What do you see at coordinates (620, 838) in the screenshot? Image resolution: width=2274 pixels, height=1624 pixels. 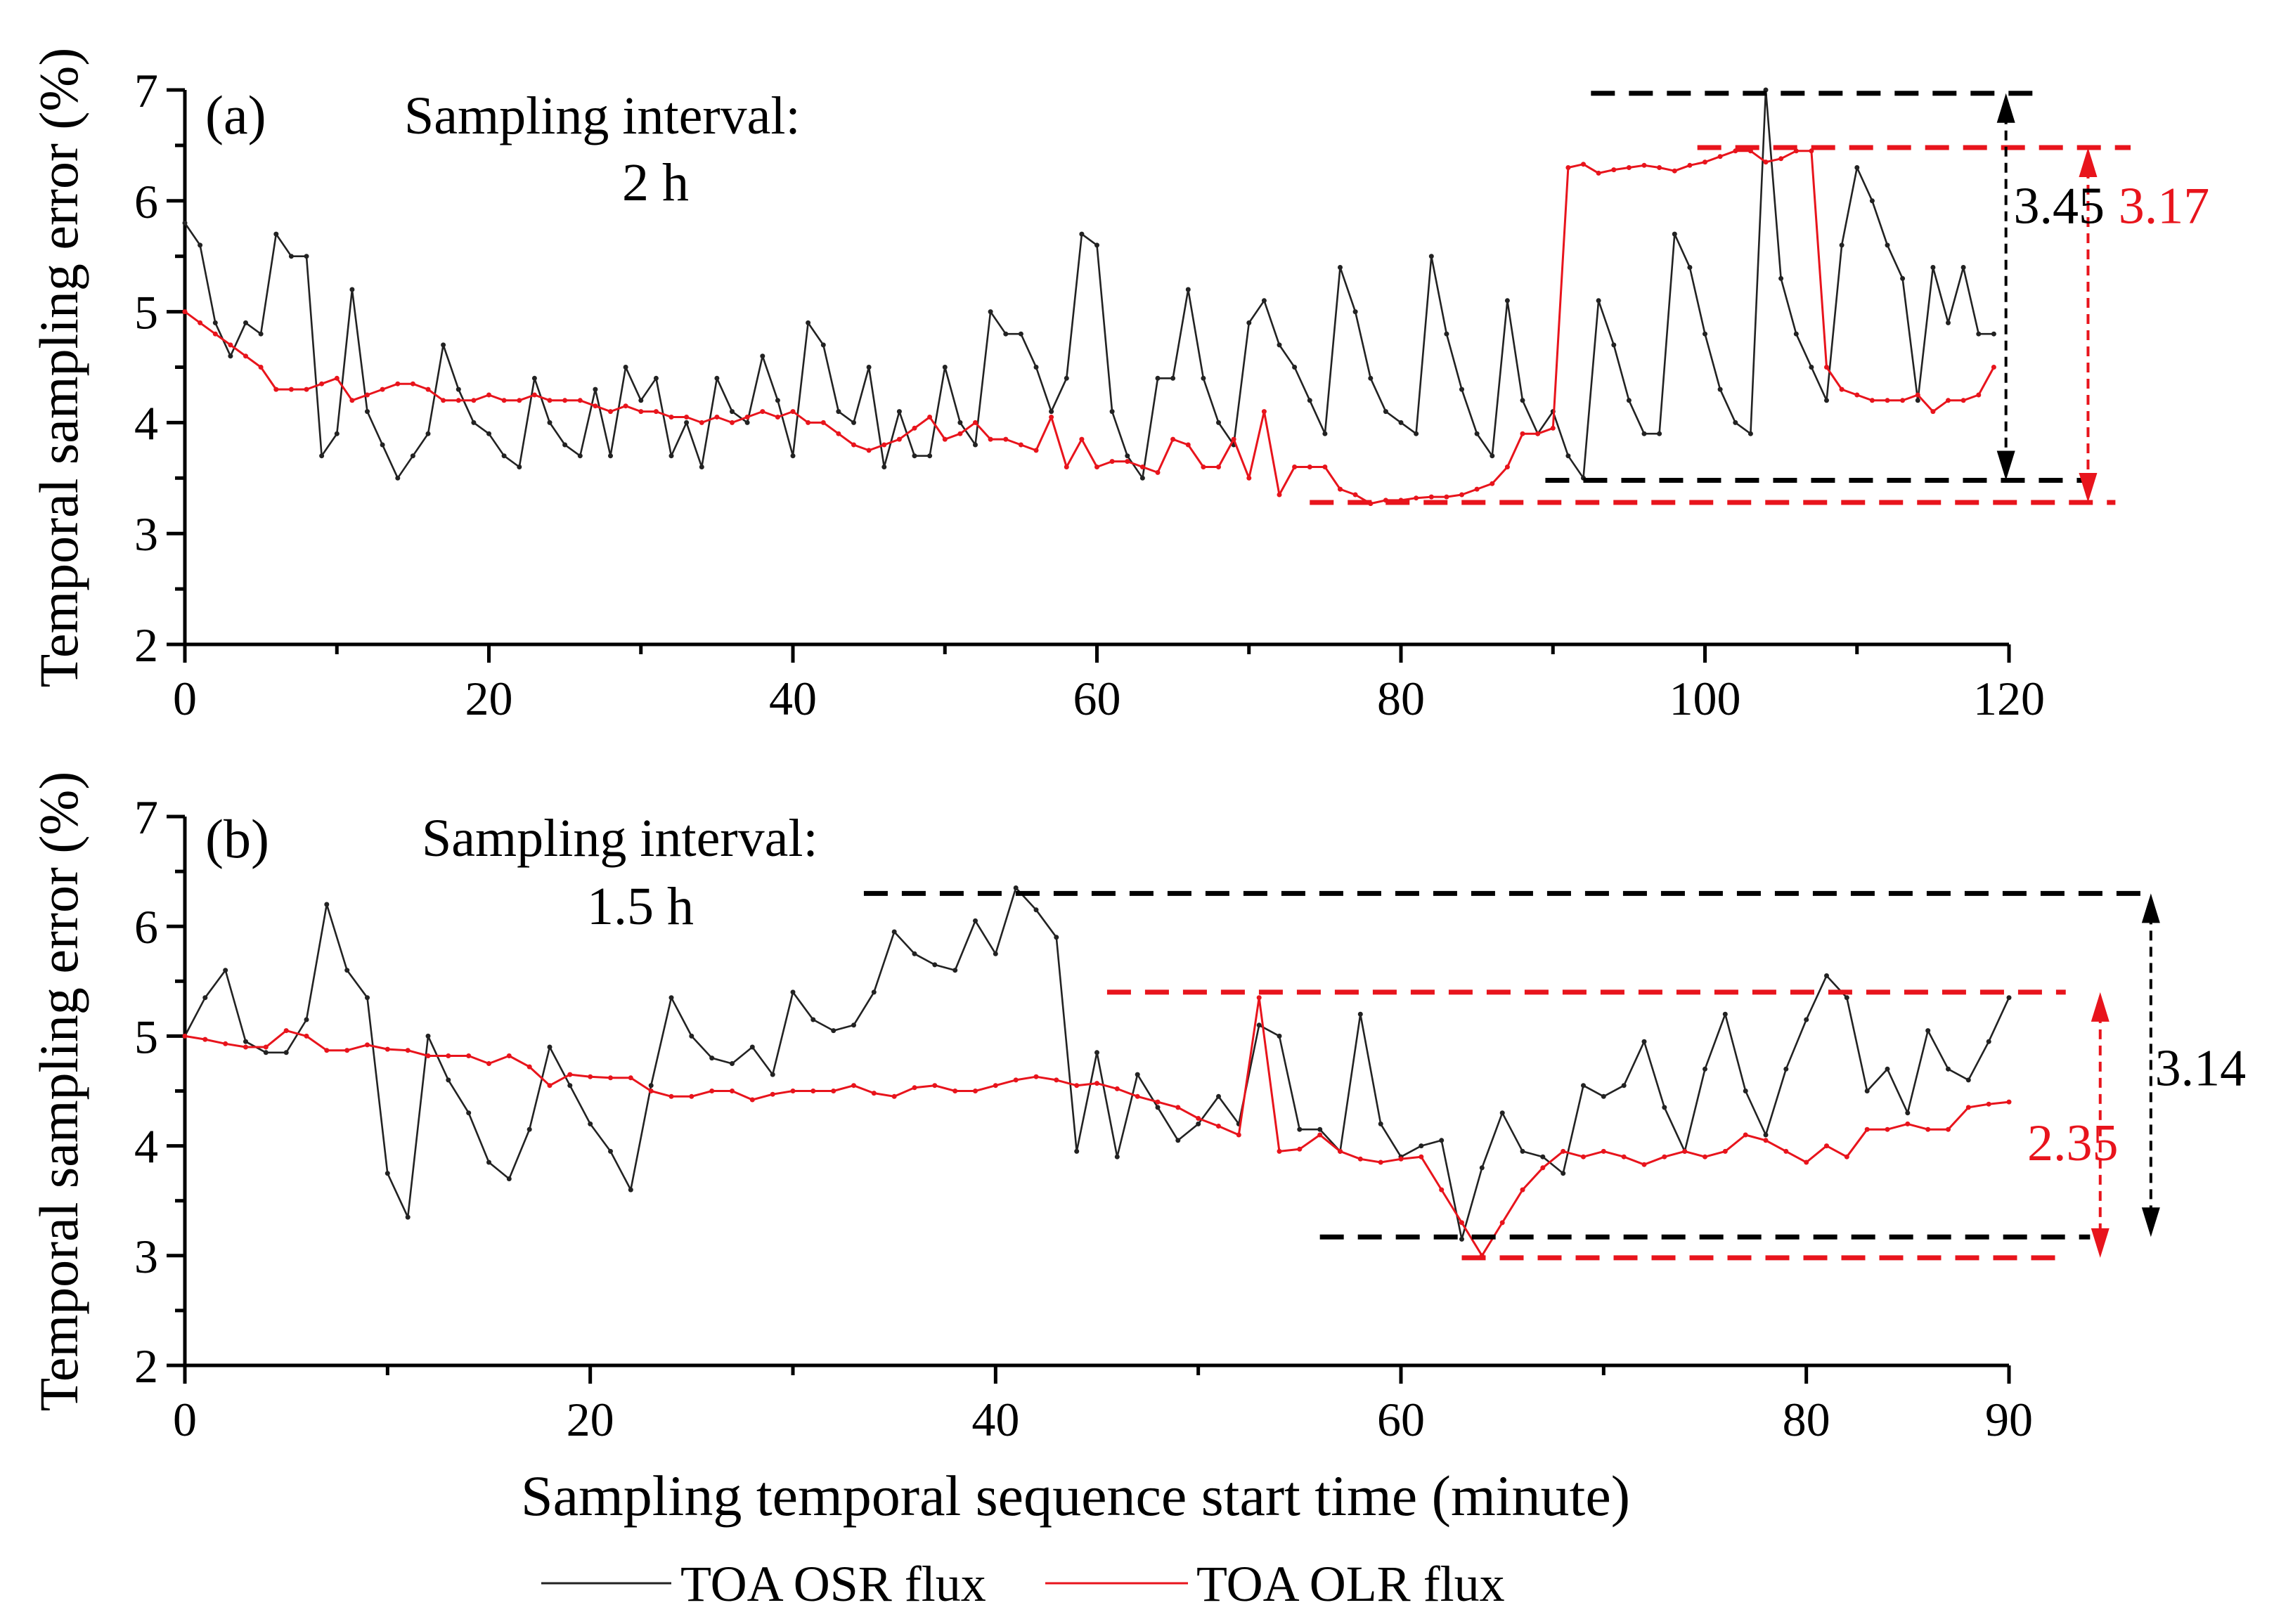 I see `panel-title-line1: Sampling interval:` at bounding box center [620, 838].